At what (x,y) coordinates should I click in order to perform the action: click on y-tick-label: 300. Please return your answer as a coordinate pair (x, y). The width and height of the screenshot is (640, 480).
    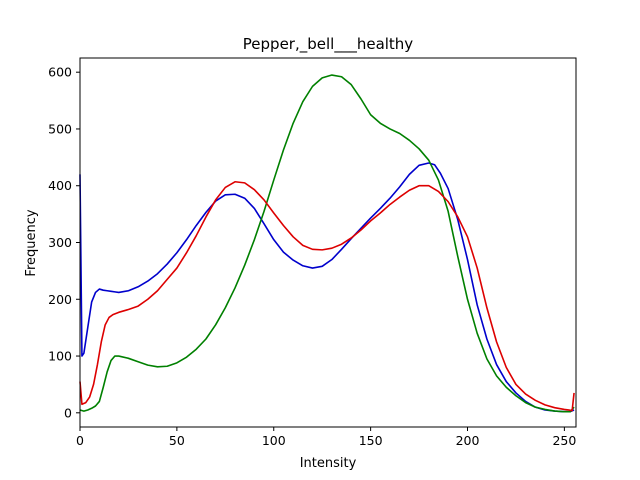
    Looking at the image, I should click on (60, 242).